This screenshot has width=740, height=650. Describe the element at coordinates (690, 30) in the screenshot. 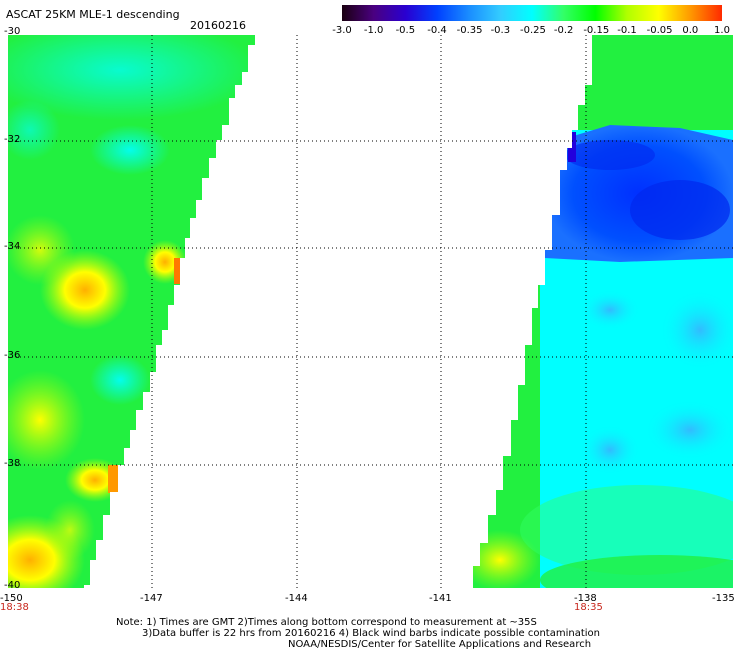

I see `colorbar-label: 0.0` at that location.